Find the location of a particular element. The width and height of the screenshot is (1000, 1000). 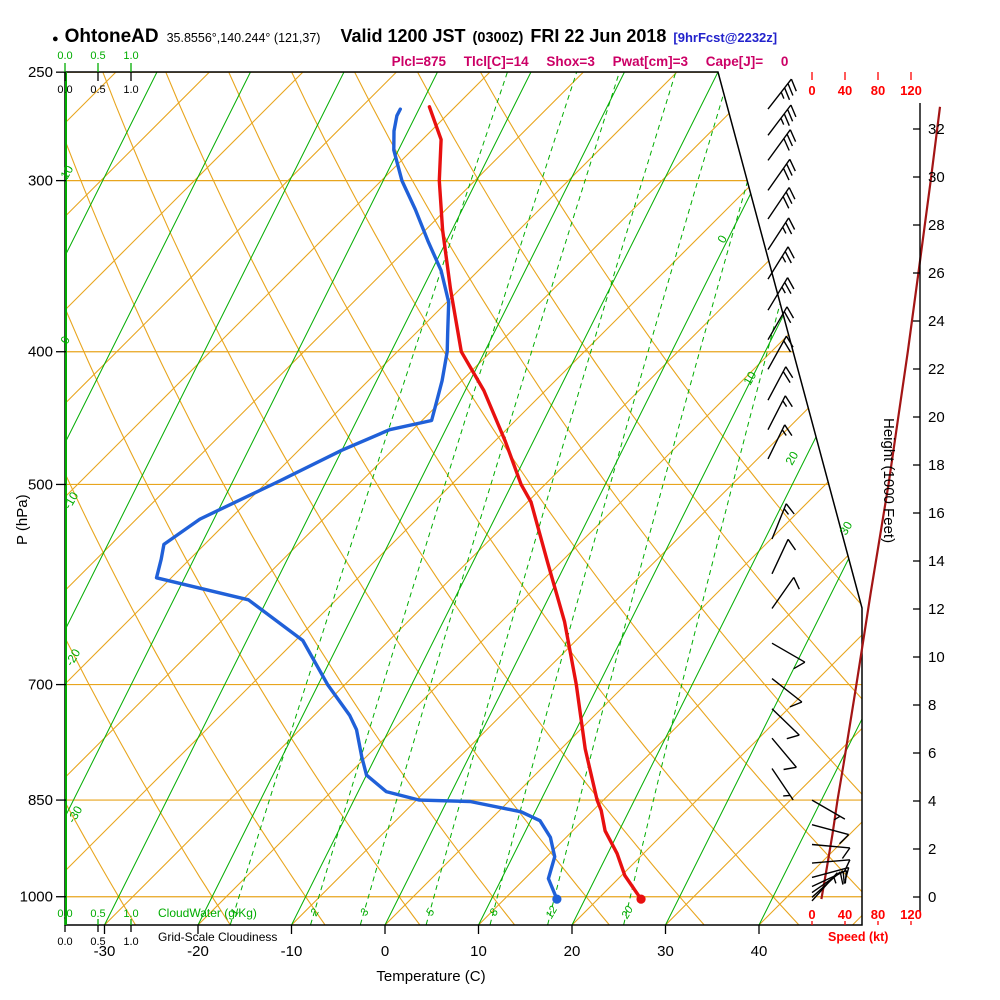

svg-text: 500 is located at coordinates (40, 484).